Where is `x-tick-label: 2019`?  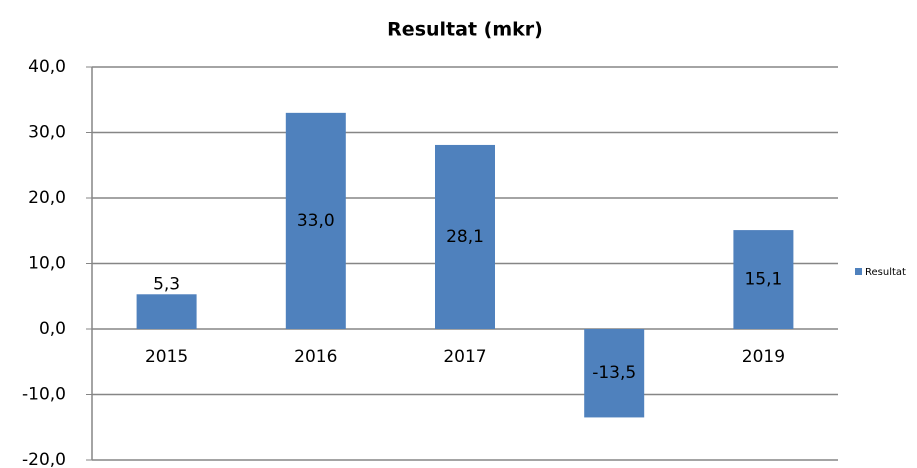
x-tick-label: 2019 is located at coordinates (763, 357).